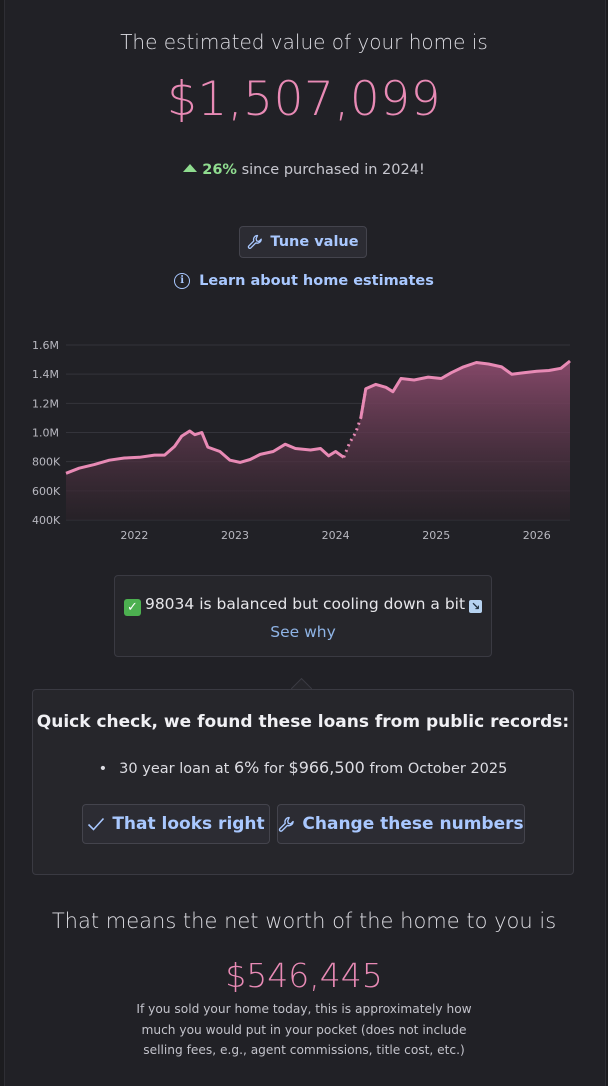  What do you see at coordinates (304, 99) in the screenshot?
I see `estimated-value: $1,507,099` at bounding box center [304, 99].